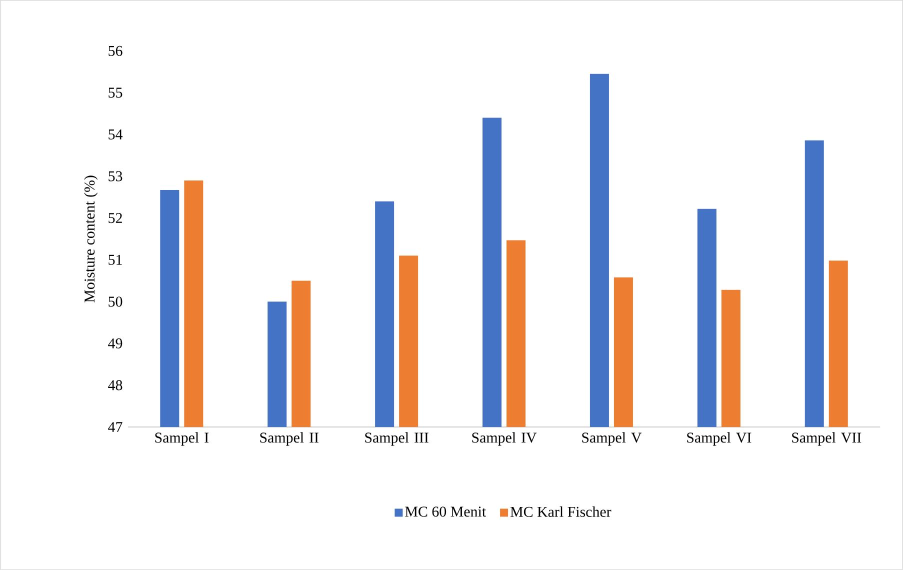 The image size is (903, 570). What do you see at coordinates (115, 176) in the screenshot?
I see `y-tick-label: 53` at bounding box center [115, 176].